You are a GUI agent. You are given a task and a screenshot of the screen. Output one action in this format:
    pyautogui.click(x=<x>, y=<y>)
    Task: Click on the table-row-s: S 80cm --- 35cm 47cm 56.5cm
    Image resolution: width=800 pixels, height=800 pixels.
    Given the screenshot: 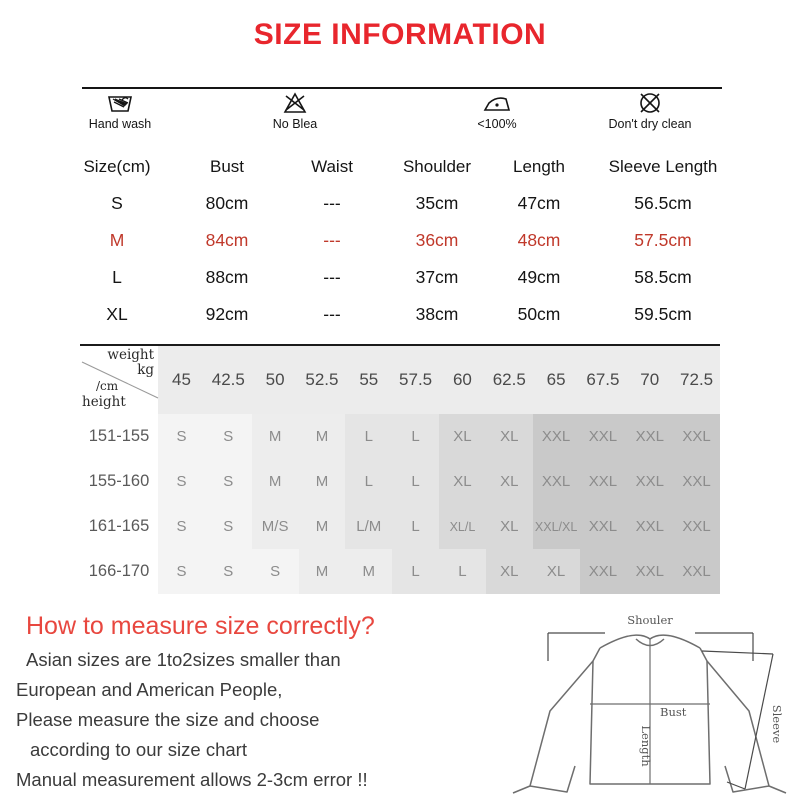 What is the action you would take?
    pyautogui.click(x=401, y=203)
    